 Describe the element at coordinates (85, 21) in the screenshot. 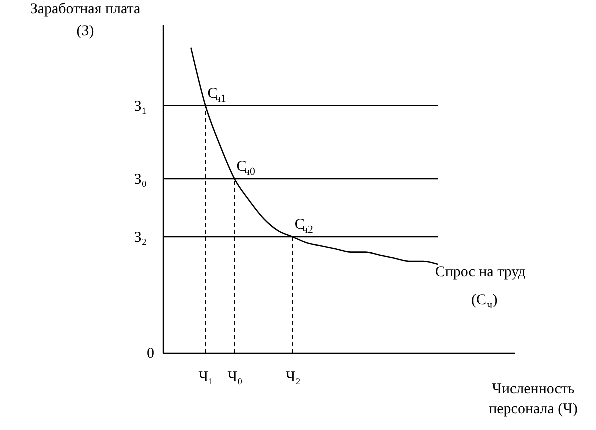

I see `y-axis-title: Заработная плата (З)` at that location.